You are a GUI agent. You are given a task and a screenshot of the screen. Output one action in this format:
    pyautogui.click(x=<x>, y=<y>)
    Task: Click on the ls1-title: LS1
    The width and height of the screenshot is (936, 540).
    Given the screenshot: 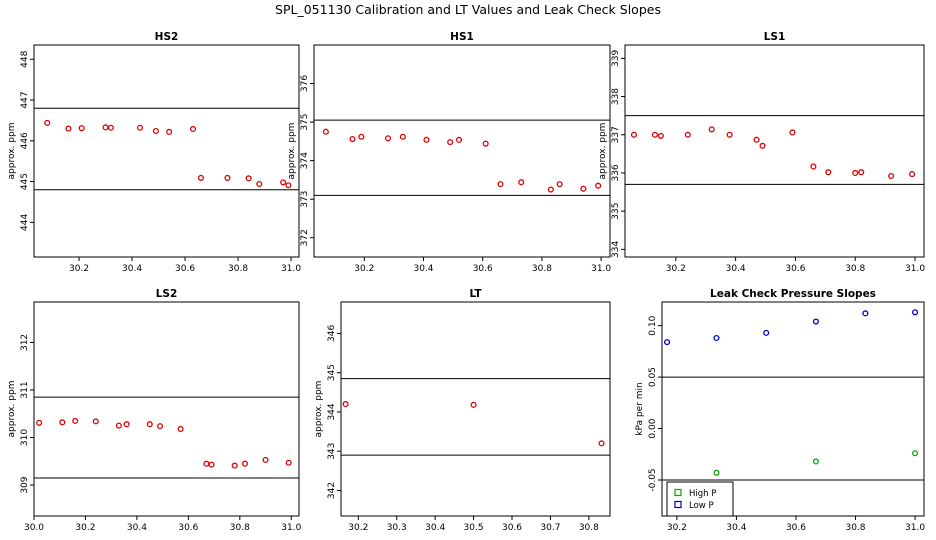 What is the action you would take?
    pyautogui.click(x=775, y=37)
    